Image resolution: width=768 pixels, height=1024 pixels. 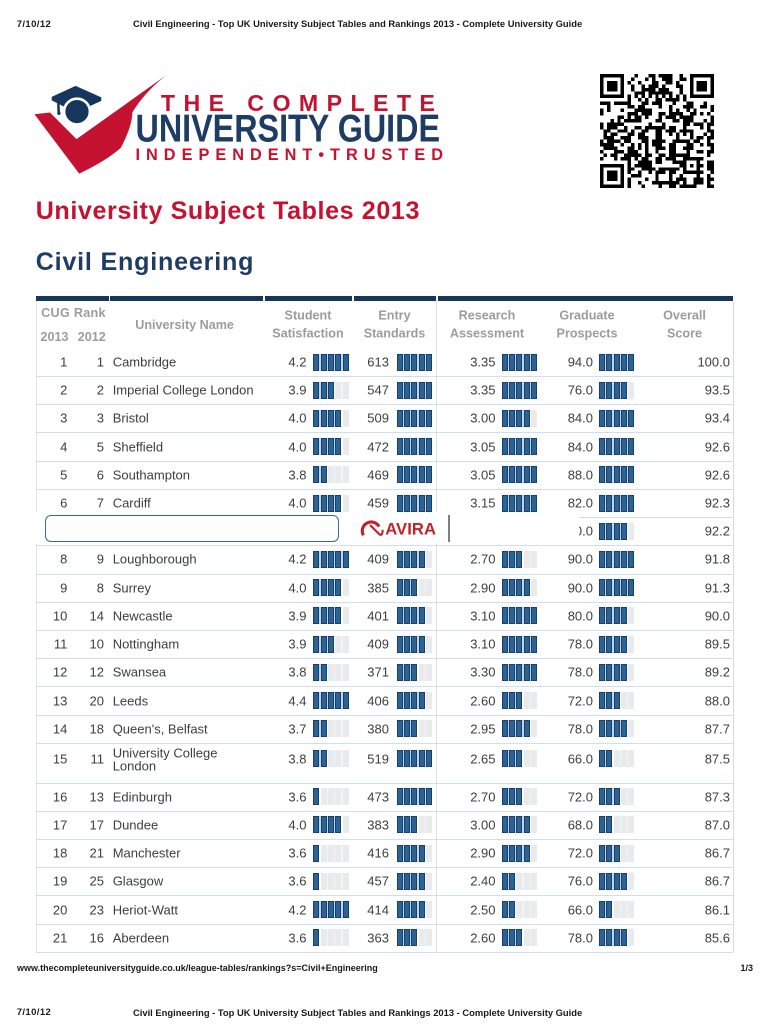 What do you see at coordinates (288, 128) in the screenshot?
I see `svg-text: UNIVERSITY GUIDE` at bounding box center [288, 128].